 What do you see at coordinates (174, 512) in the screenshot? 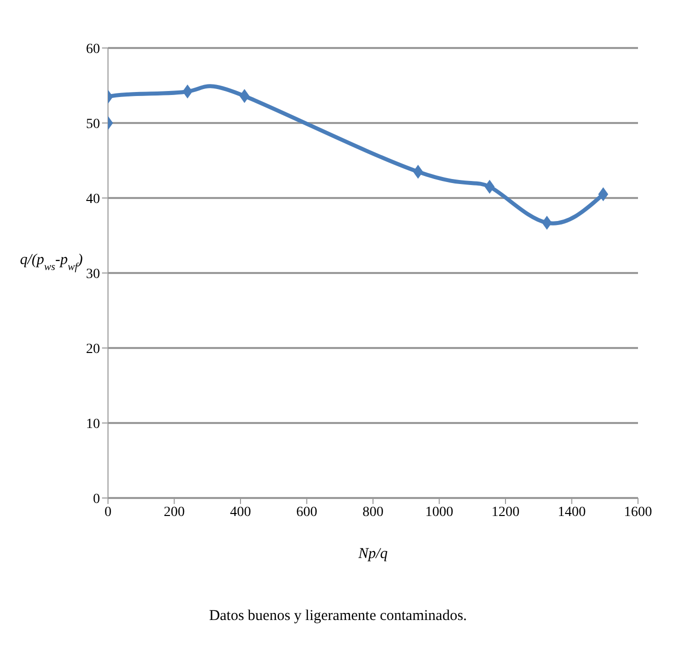
I see `x-tick-label: 200` at bounding box center [174, 512].